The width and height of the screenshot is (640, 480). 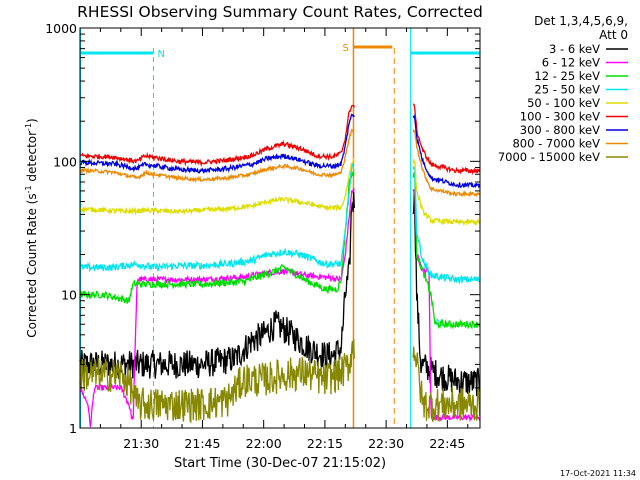 I want to click on x-tick-label: 22:30, so click(x=386, y=443).